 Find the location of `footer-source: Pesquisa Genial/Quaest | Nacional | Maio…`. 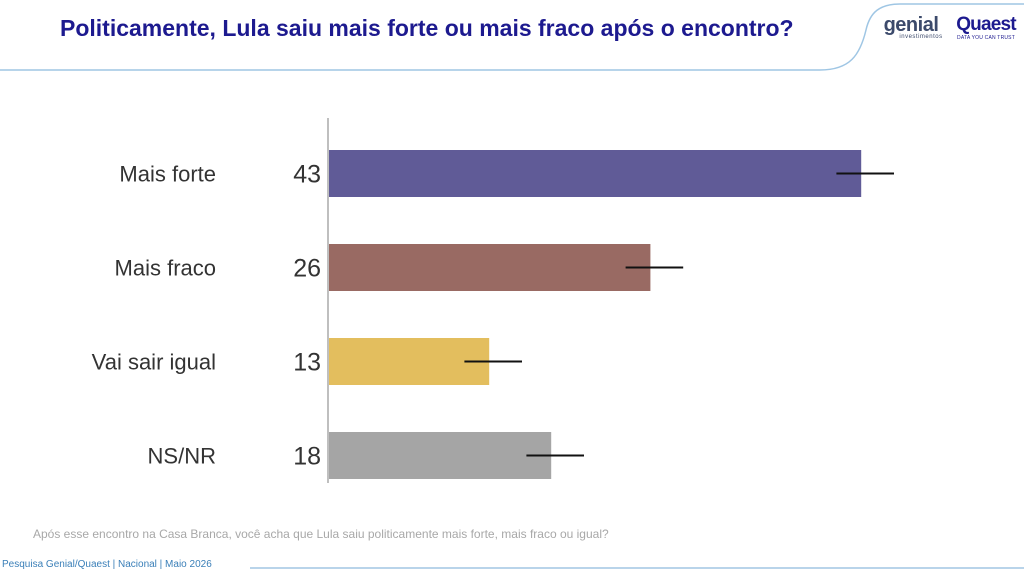

footer-source: Pesquisa Genial/Quaest | Nacional | Maio… is located at coordinates (107, 564).